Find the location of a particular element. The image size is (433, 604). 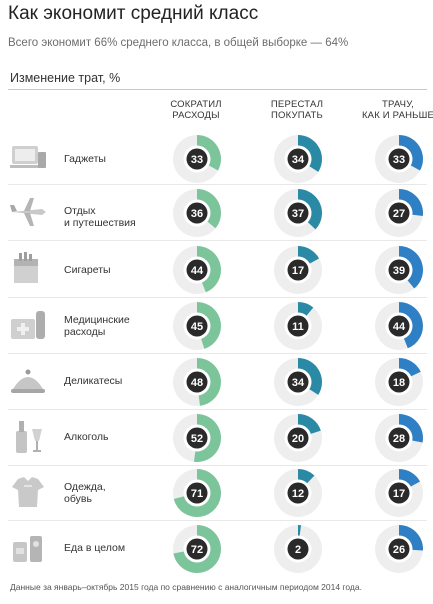

section-title: Изменение трат, % is located at coordinates (65, 78).